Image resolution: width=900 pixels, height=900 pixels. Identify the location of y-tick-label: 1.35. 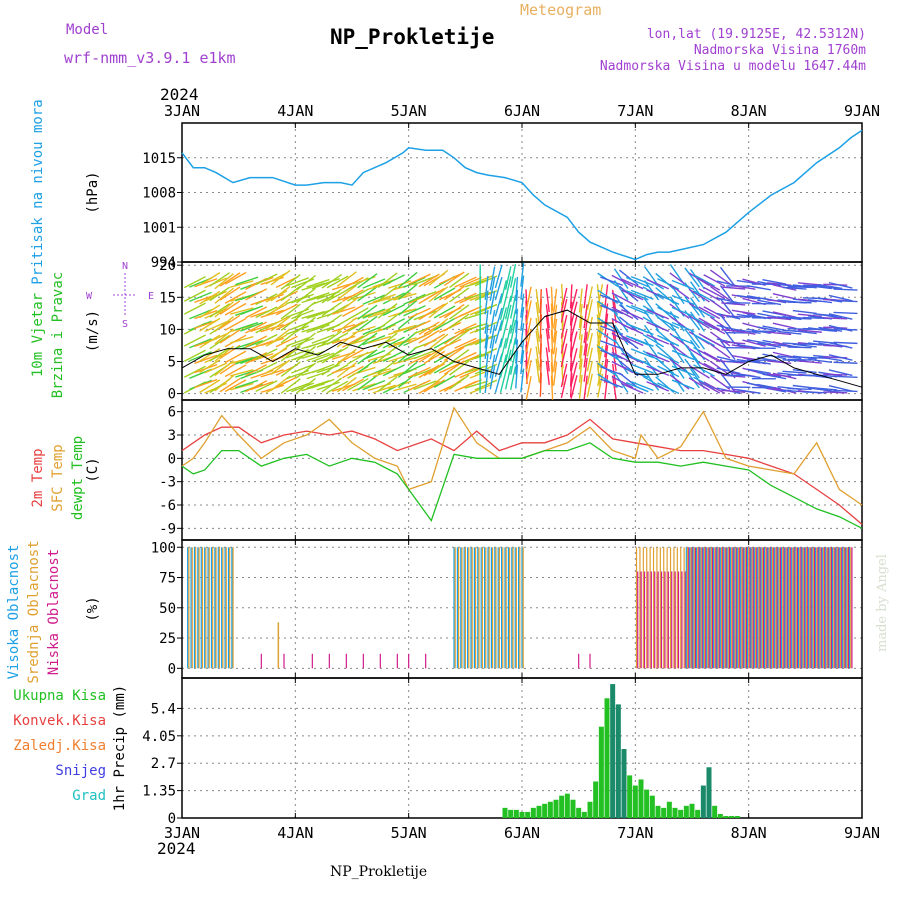
(159, 792).